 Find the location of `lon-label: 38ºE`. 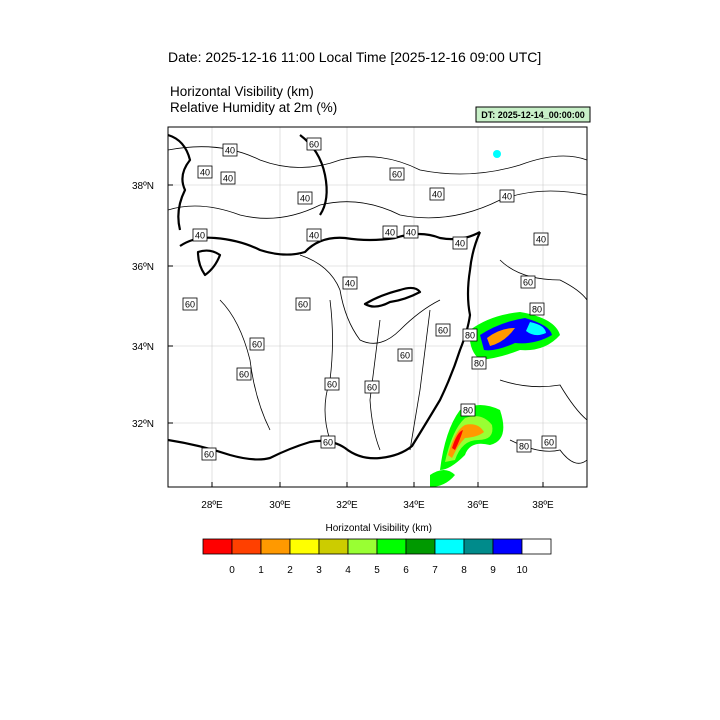

lon-label: 38ºE is located at coordinates (543, 505).